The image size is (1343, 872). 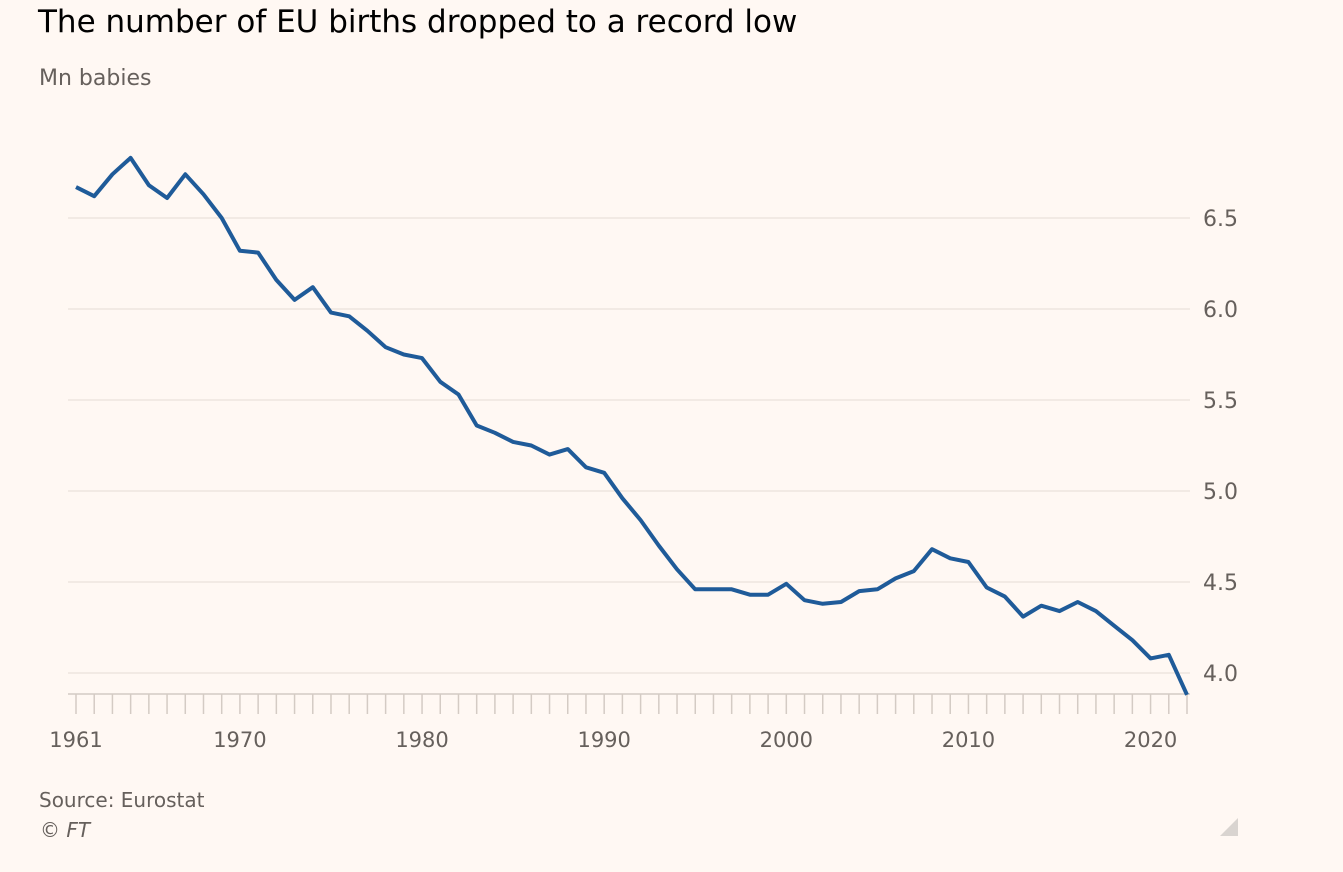 I want to click on x-tick-label: 2010, so click(x=968, y=740).